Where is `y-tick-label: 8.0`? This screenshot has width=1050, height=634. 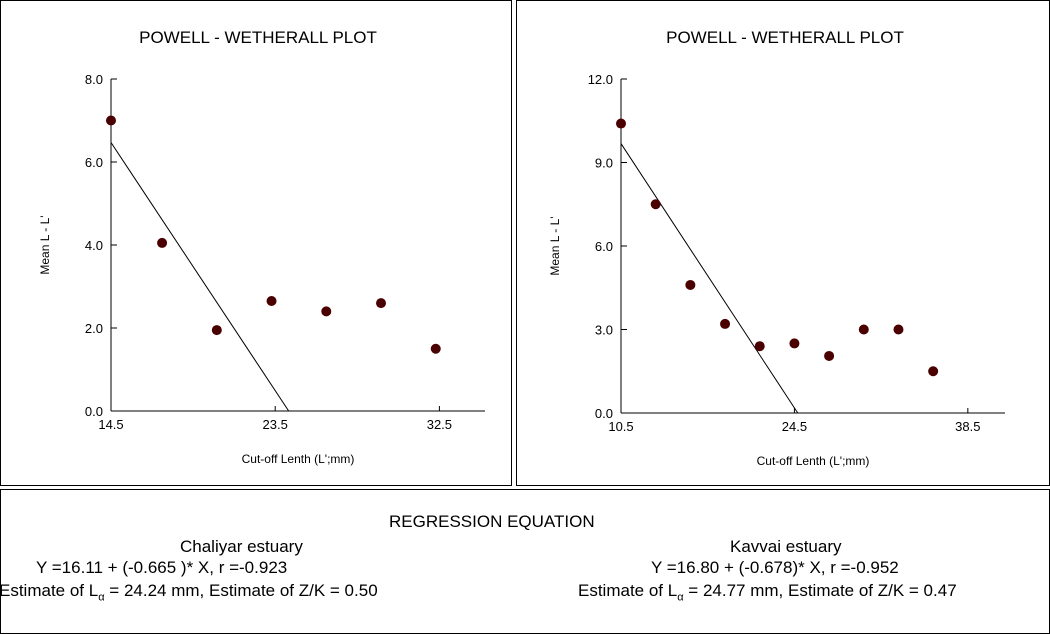 y-tick-label: 8.0 is located at coordinates (94, 79).